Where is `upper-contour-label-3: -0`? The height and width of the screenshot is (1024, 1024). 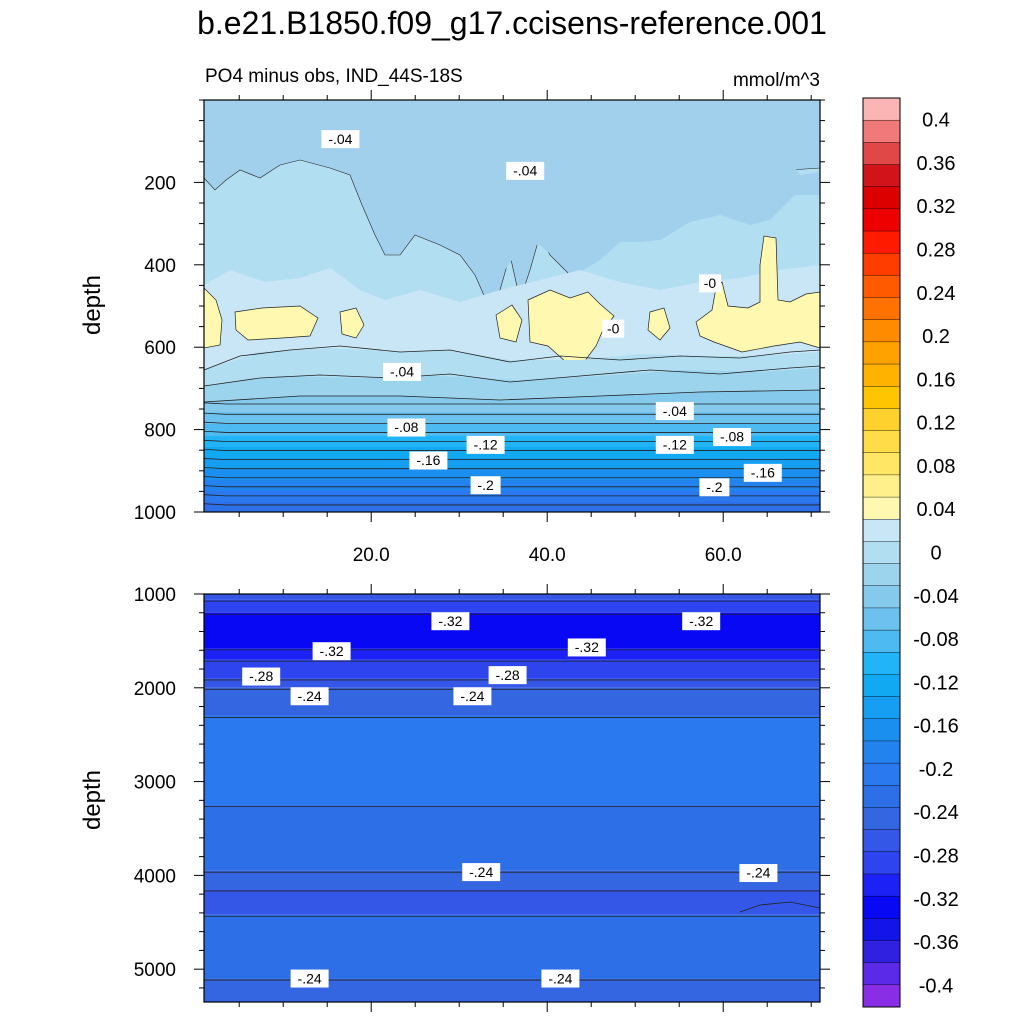
upper-contour-label-3: -0 is located at coordinates (613, 328).